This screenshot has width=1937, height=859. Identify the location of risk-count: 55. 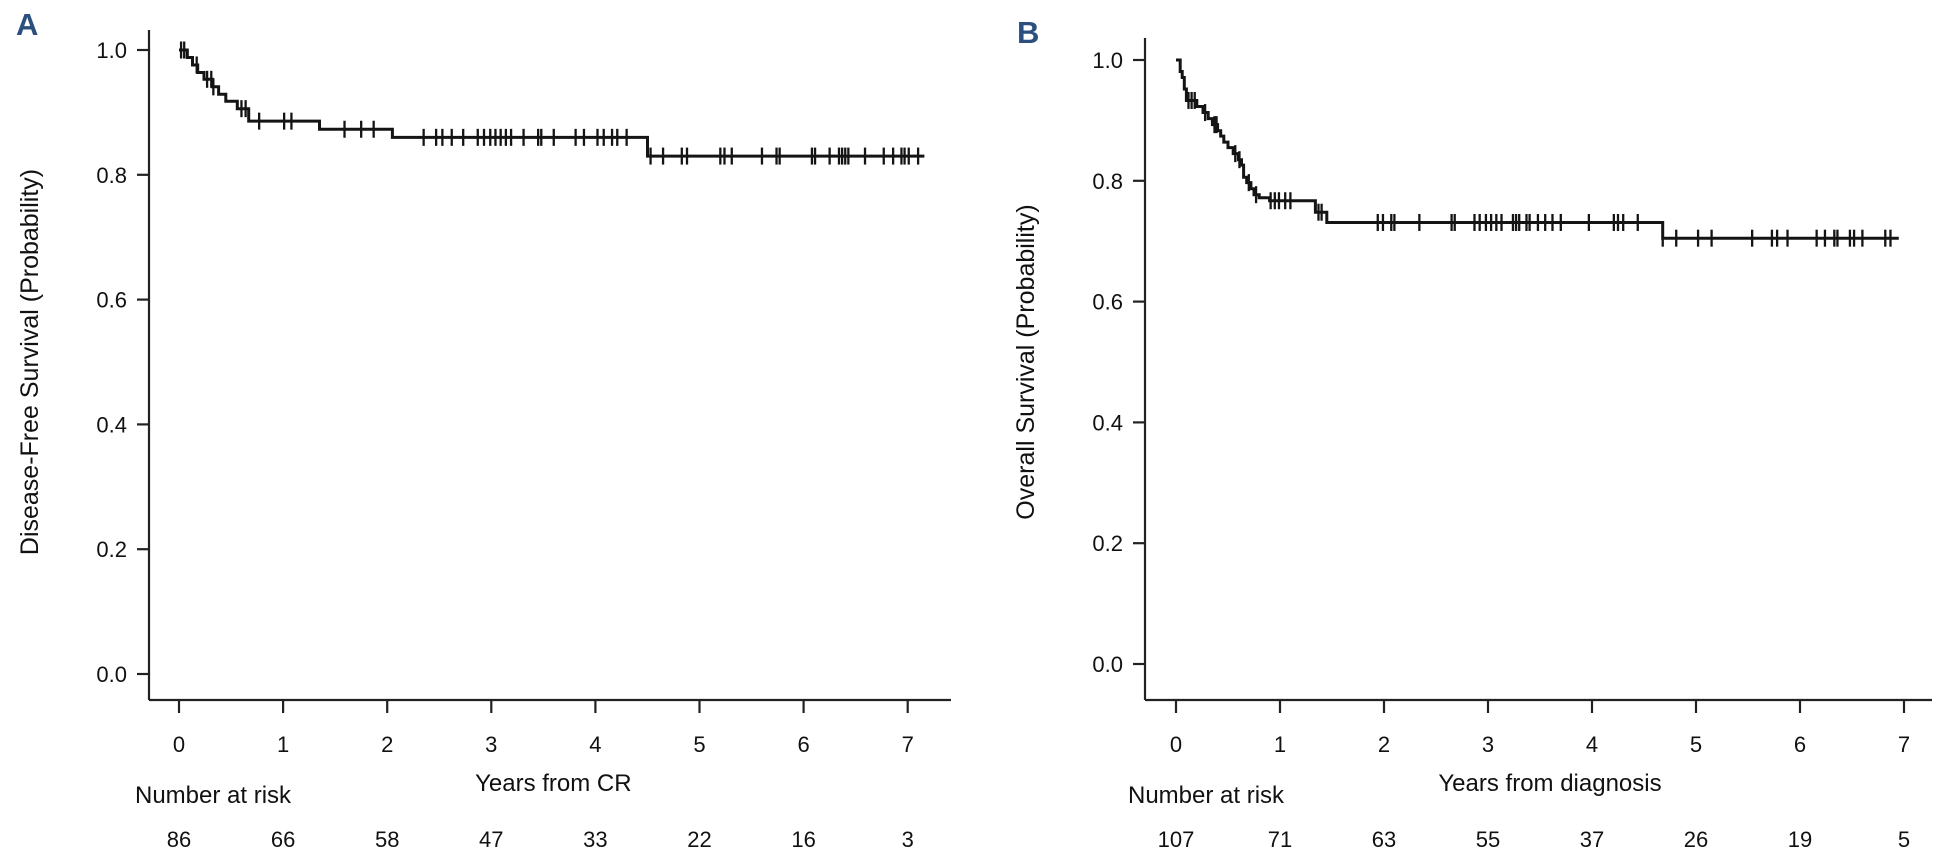
(1488, 839).